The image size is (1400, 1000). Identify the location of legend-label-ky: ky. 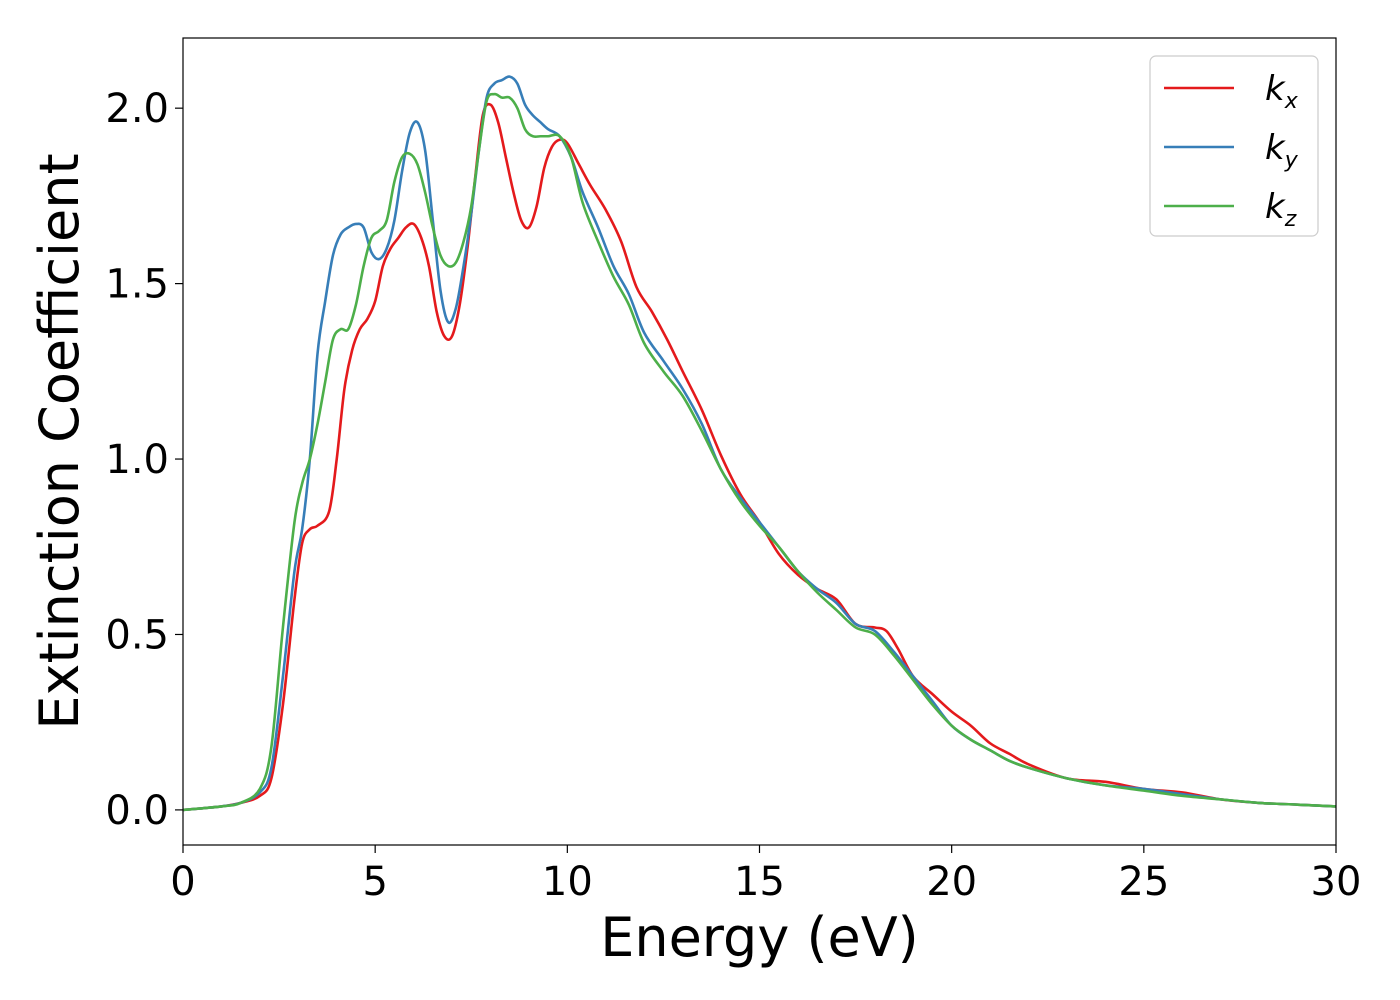
(1282, 150).